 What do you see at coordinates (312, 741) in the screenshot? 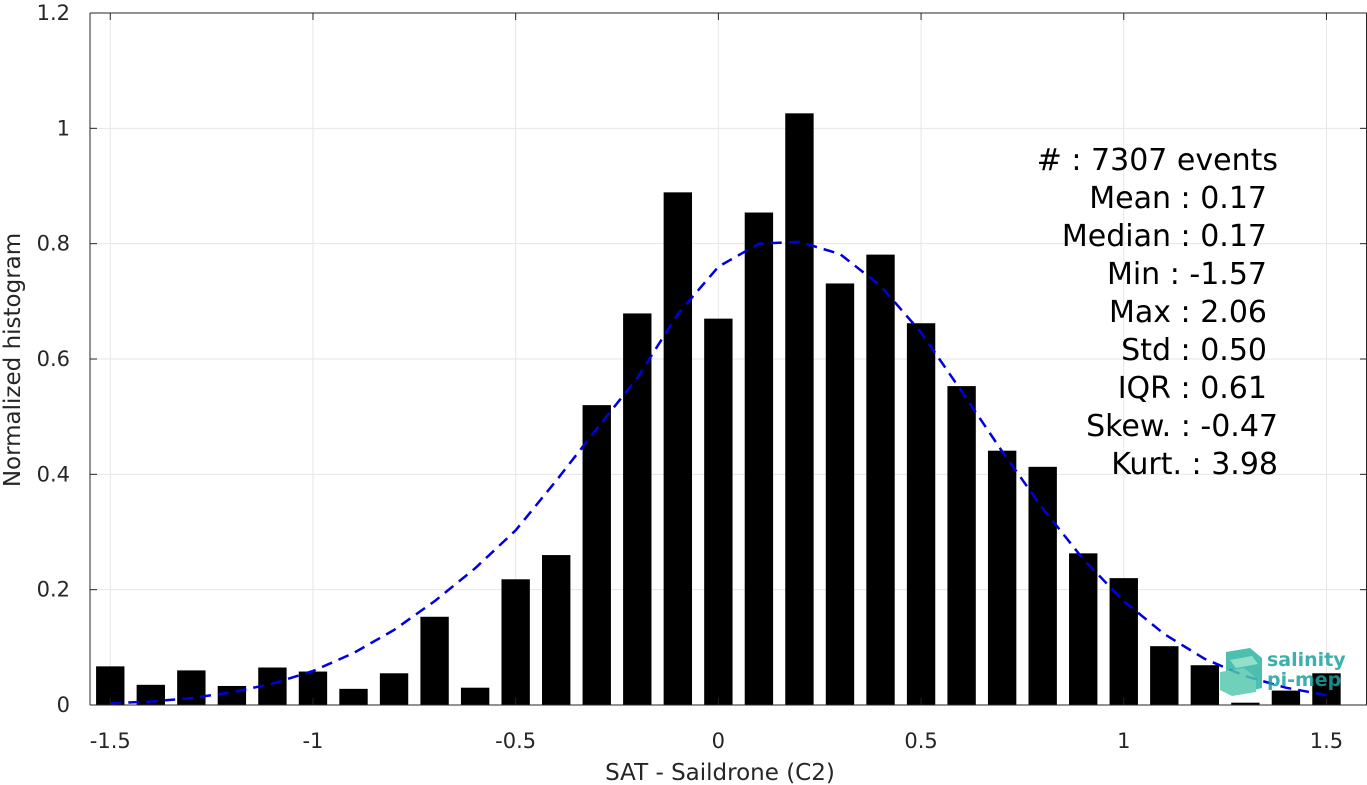
I see `x-tick-label: -1` at bounding box center [312, 741].